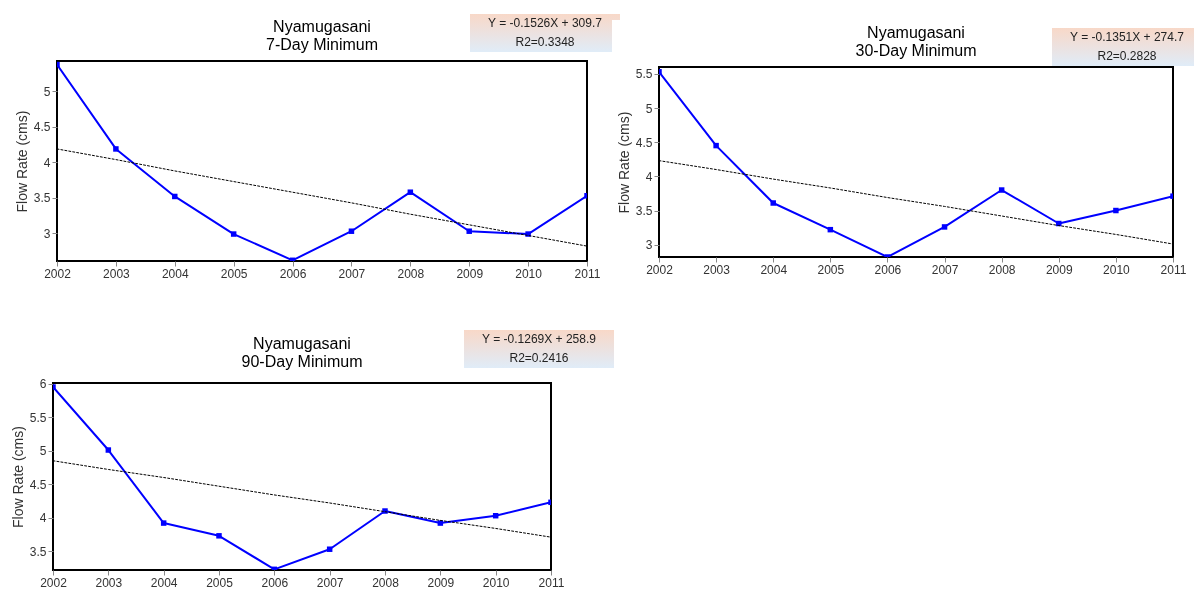  I want to click on text: Y = -0.1269X + 258.9, so click(539, 339).